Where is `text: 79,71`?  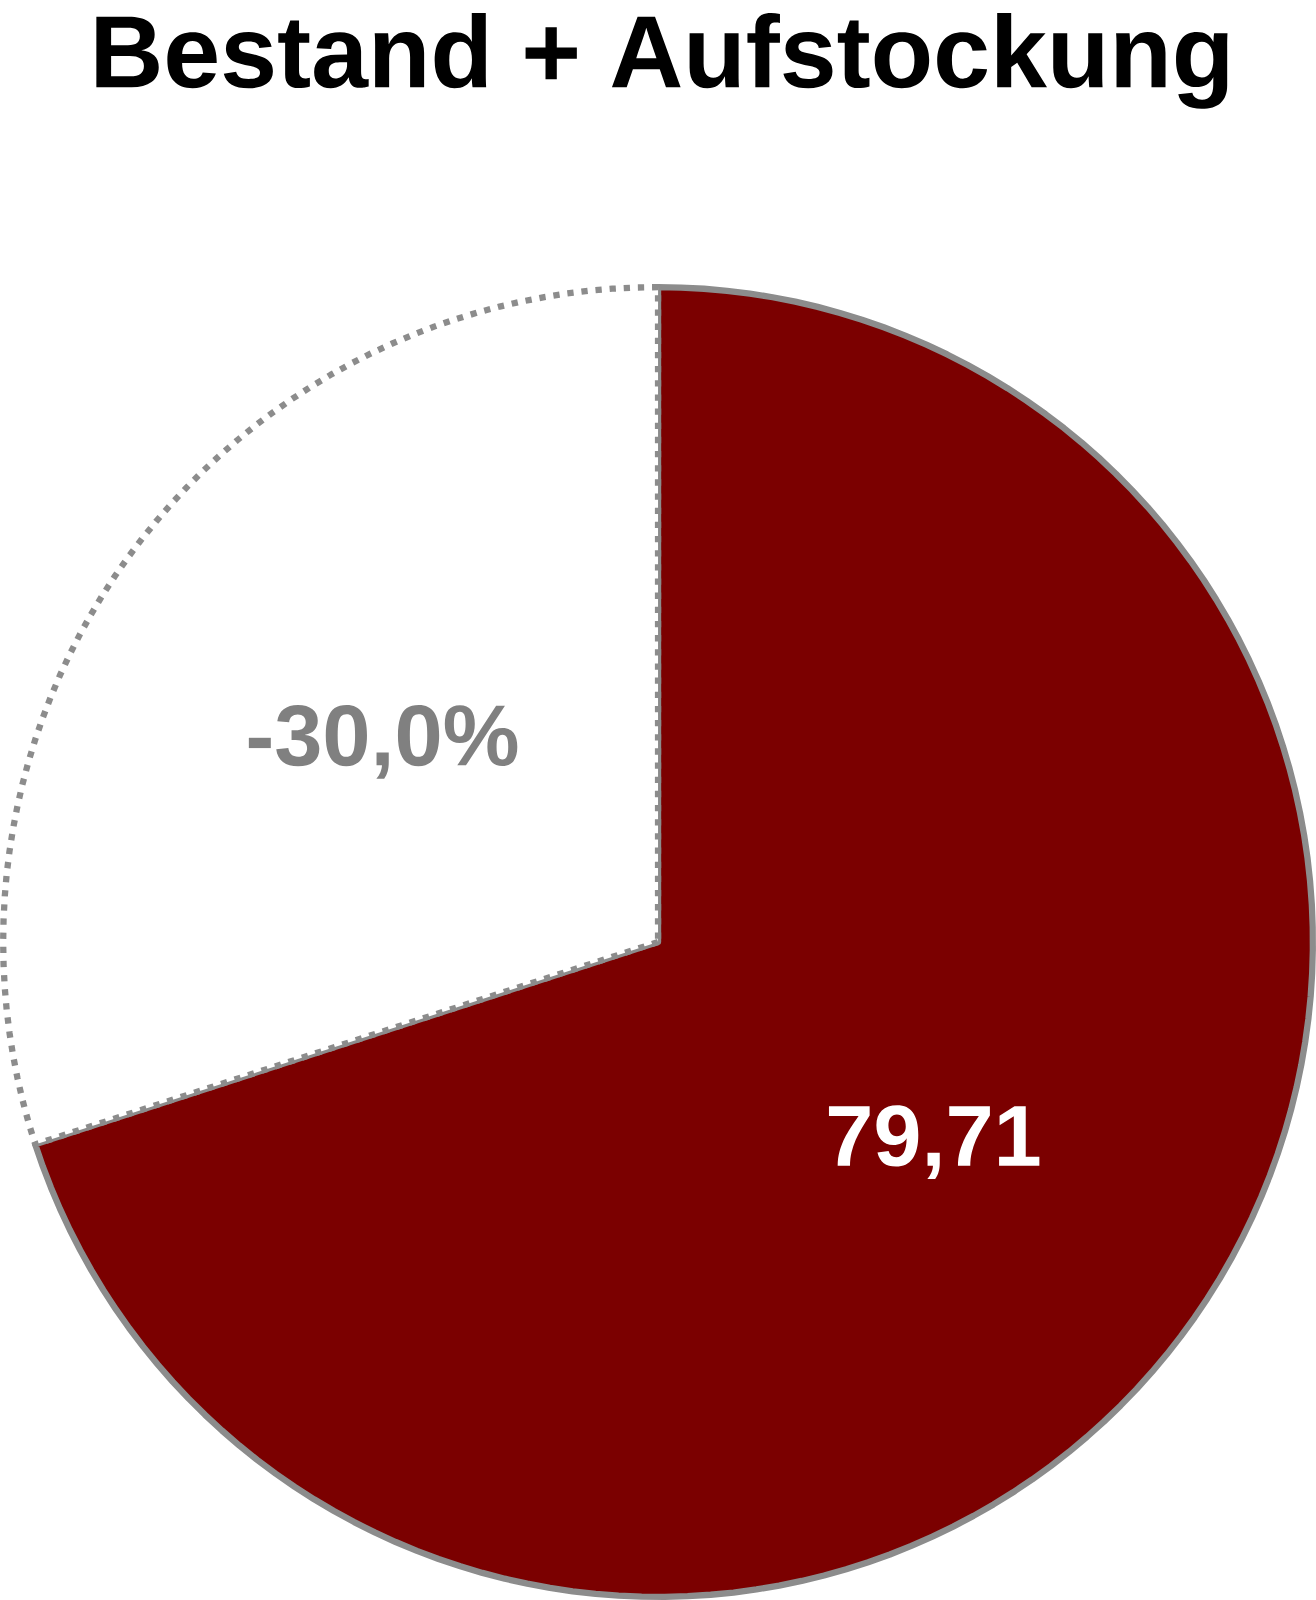 text: 79,71 is located at coordinates (934, 1142).